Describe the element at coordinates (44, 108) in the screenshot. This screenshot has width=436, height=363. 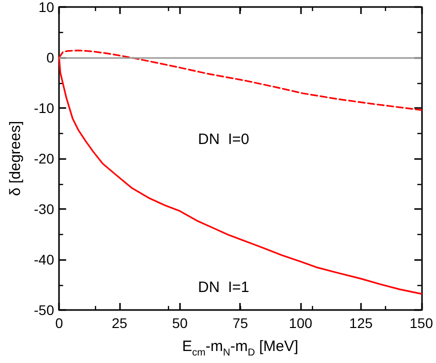
I see `y-tick-label: -10` at that location.